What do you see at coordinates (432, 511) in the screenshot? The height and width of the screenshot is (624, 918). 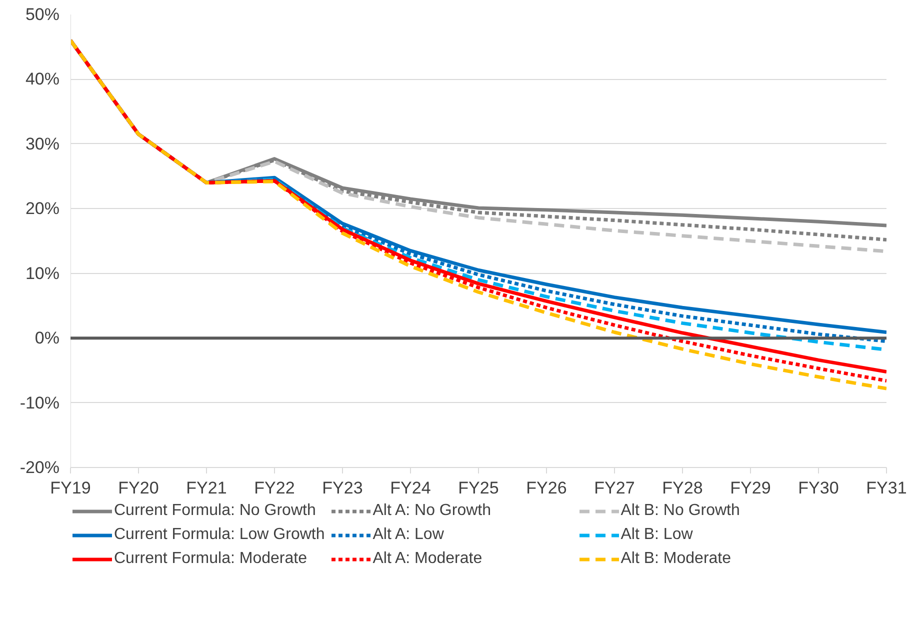 I see `legend-label: Alt A: No Growth` at bounding box center [432, 511].